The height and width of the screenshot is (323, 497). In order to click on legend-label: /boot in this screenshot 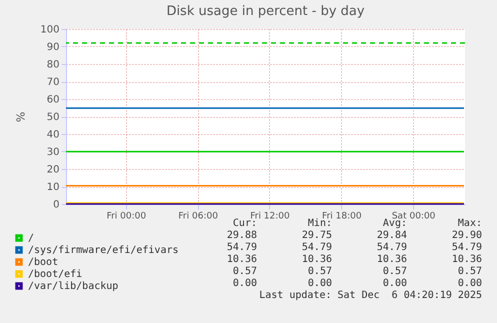, I will do `click(43, 262)`.